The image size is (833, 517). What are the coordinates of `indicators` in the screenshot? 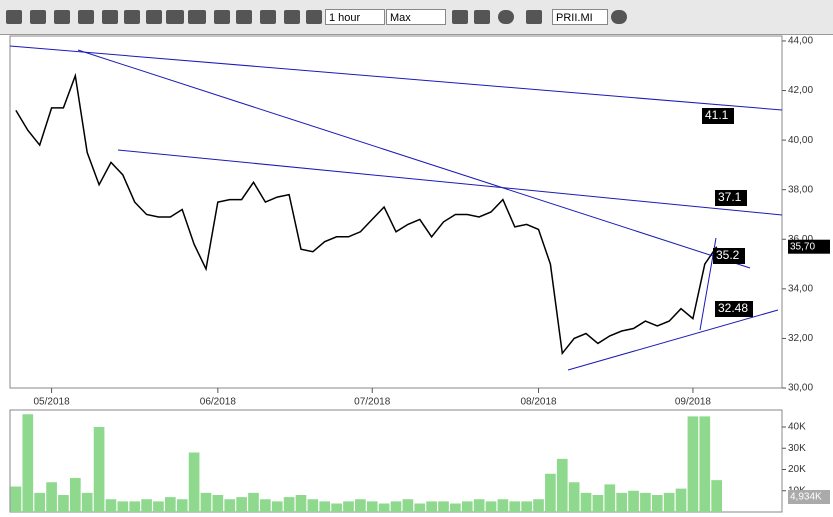 It's located at (314, 17).